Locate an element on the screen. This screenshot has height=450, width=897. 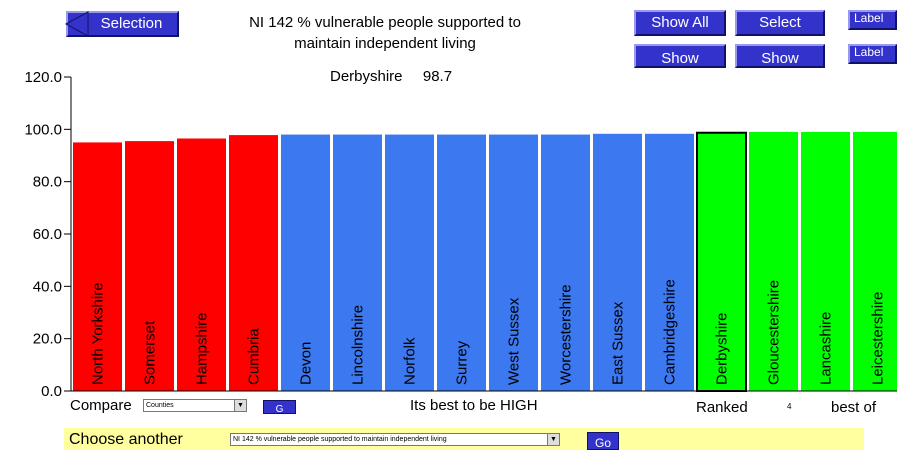
y-tick-label: 60.0 is located at coordinates (47, 234).